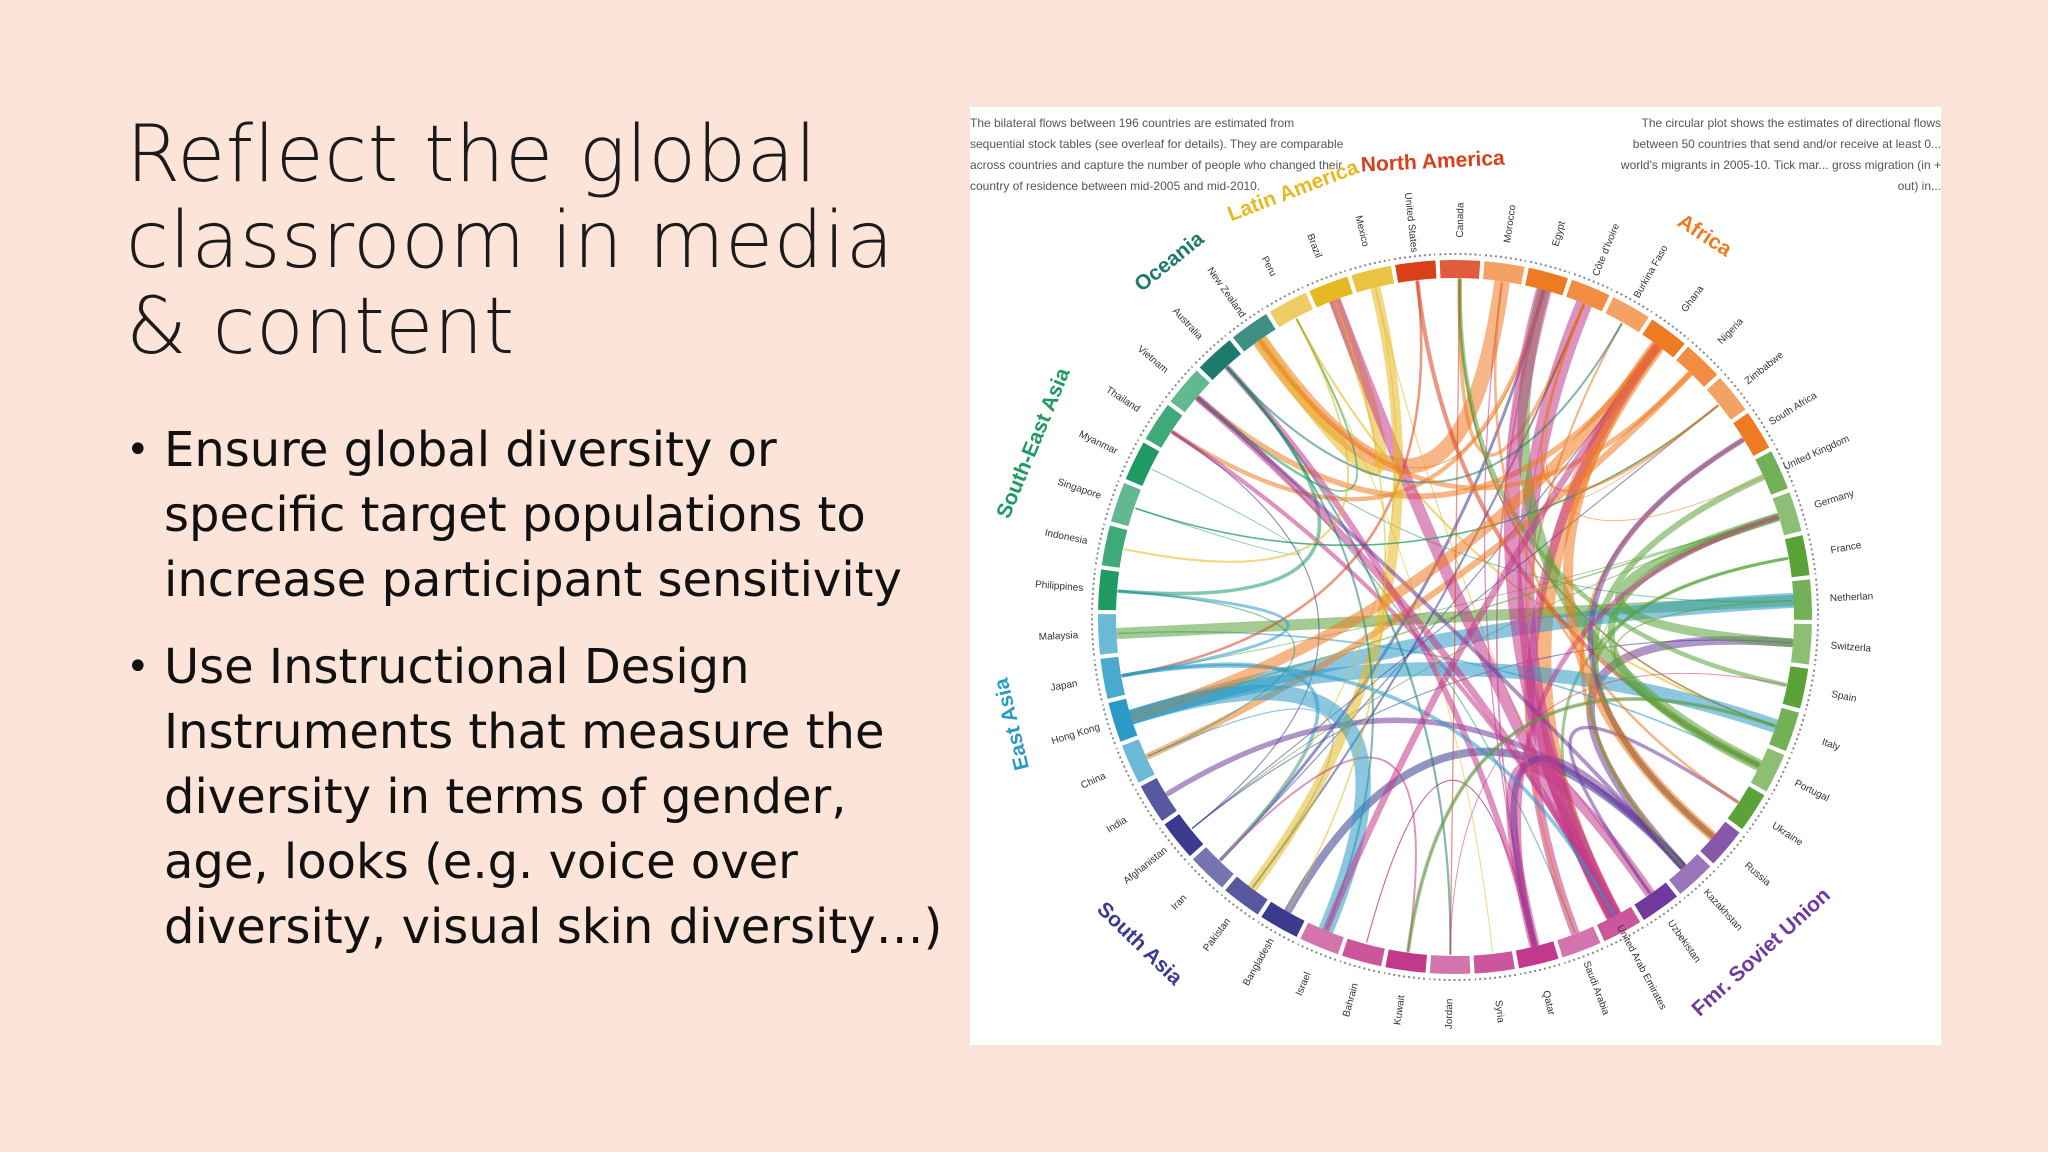 This screenshot has height=1152, width=2048. I want to click on country-label: Saudi Arabia, so click(1596, 988).